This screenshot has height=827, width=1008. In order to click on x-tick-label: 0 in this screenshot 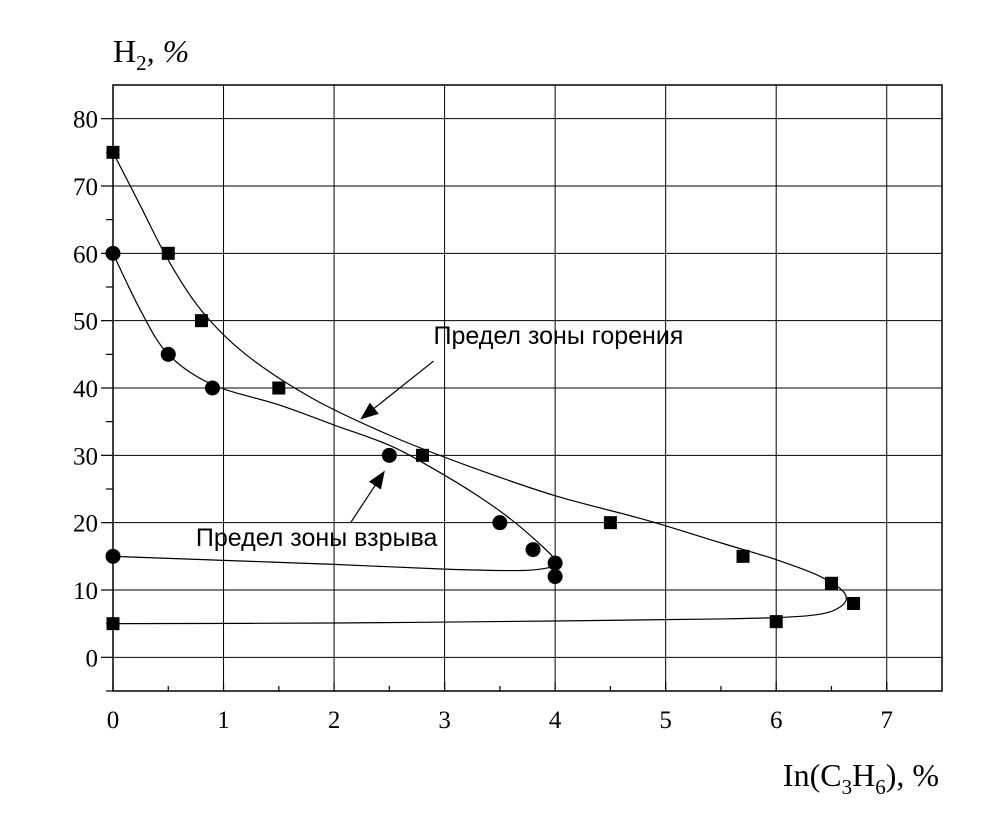, I will do `click(113, 720)`.